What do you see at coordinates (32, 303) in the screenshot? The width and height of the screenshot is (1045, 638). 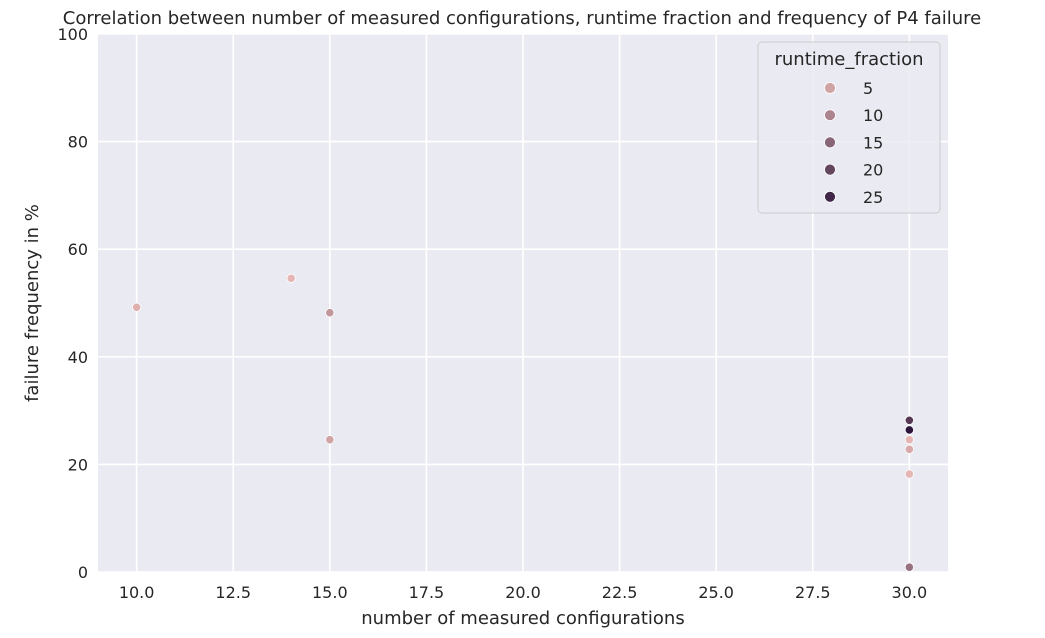 I see `y-axis-label: failure frequency in %` at bounding box center [32, 303].